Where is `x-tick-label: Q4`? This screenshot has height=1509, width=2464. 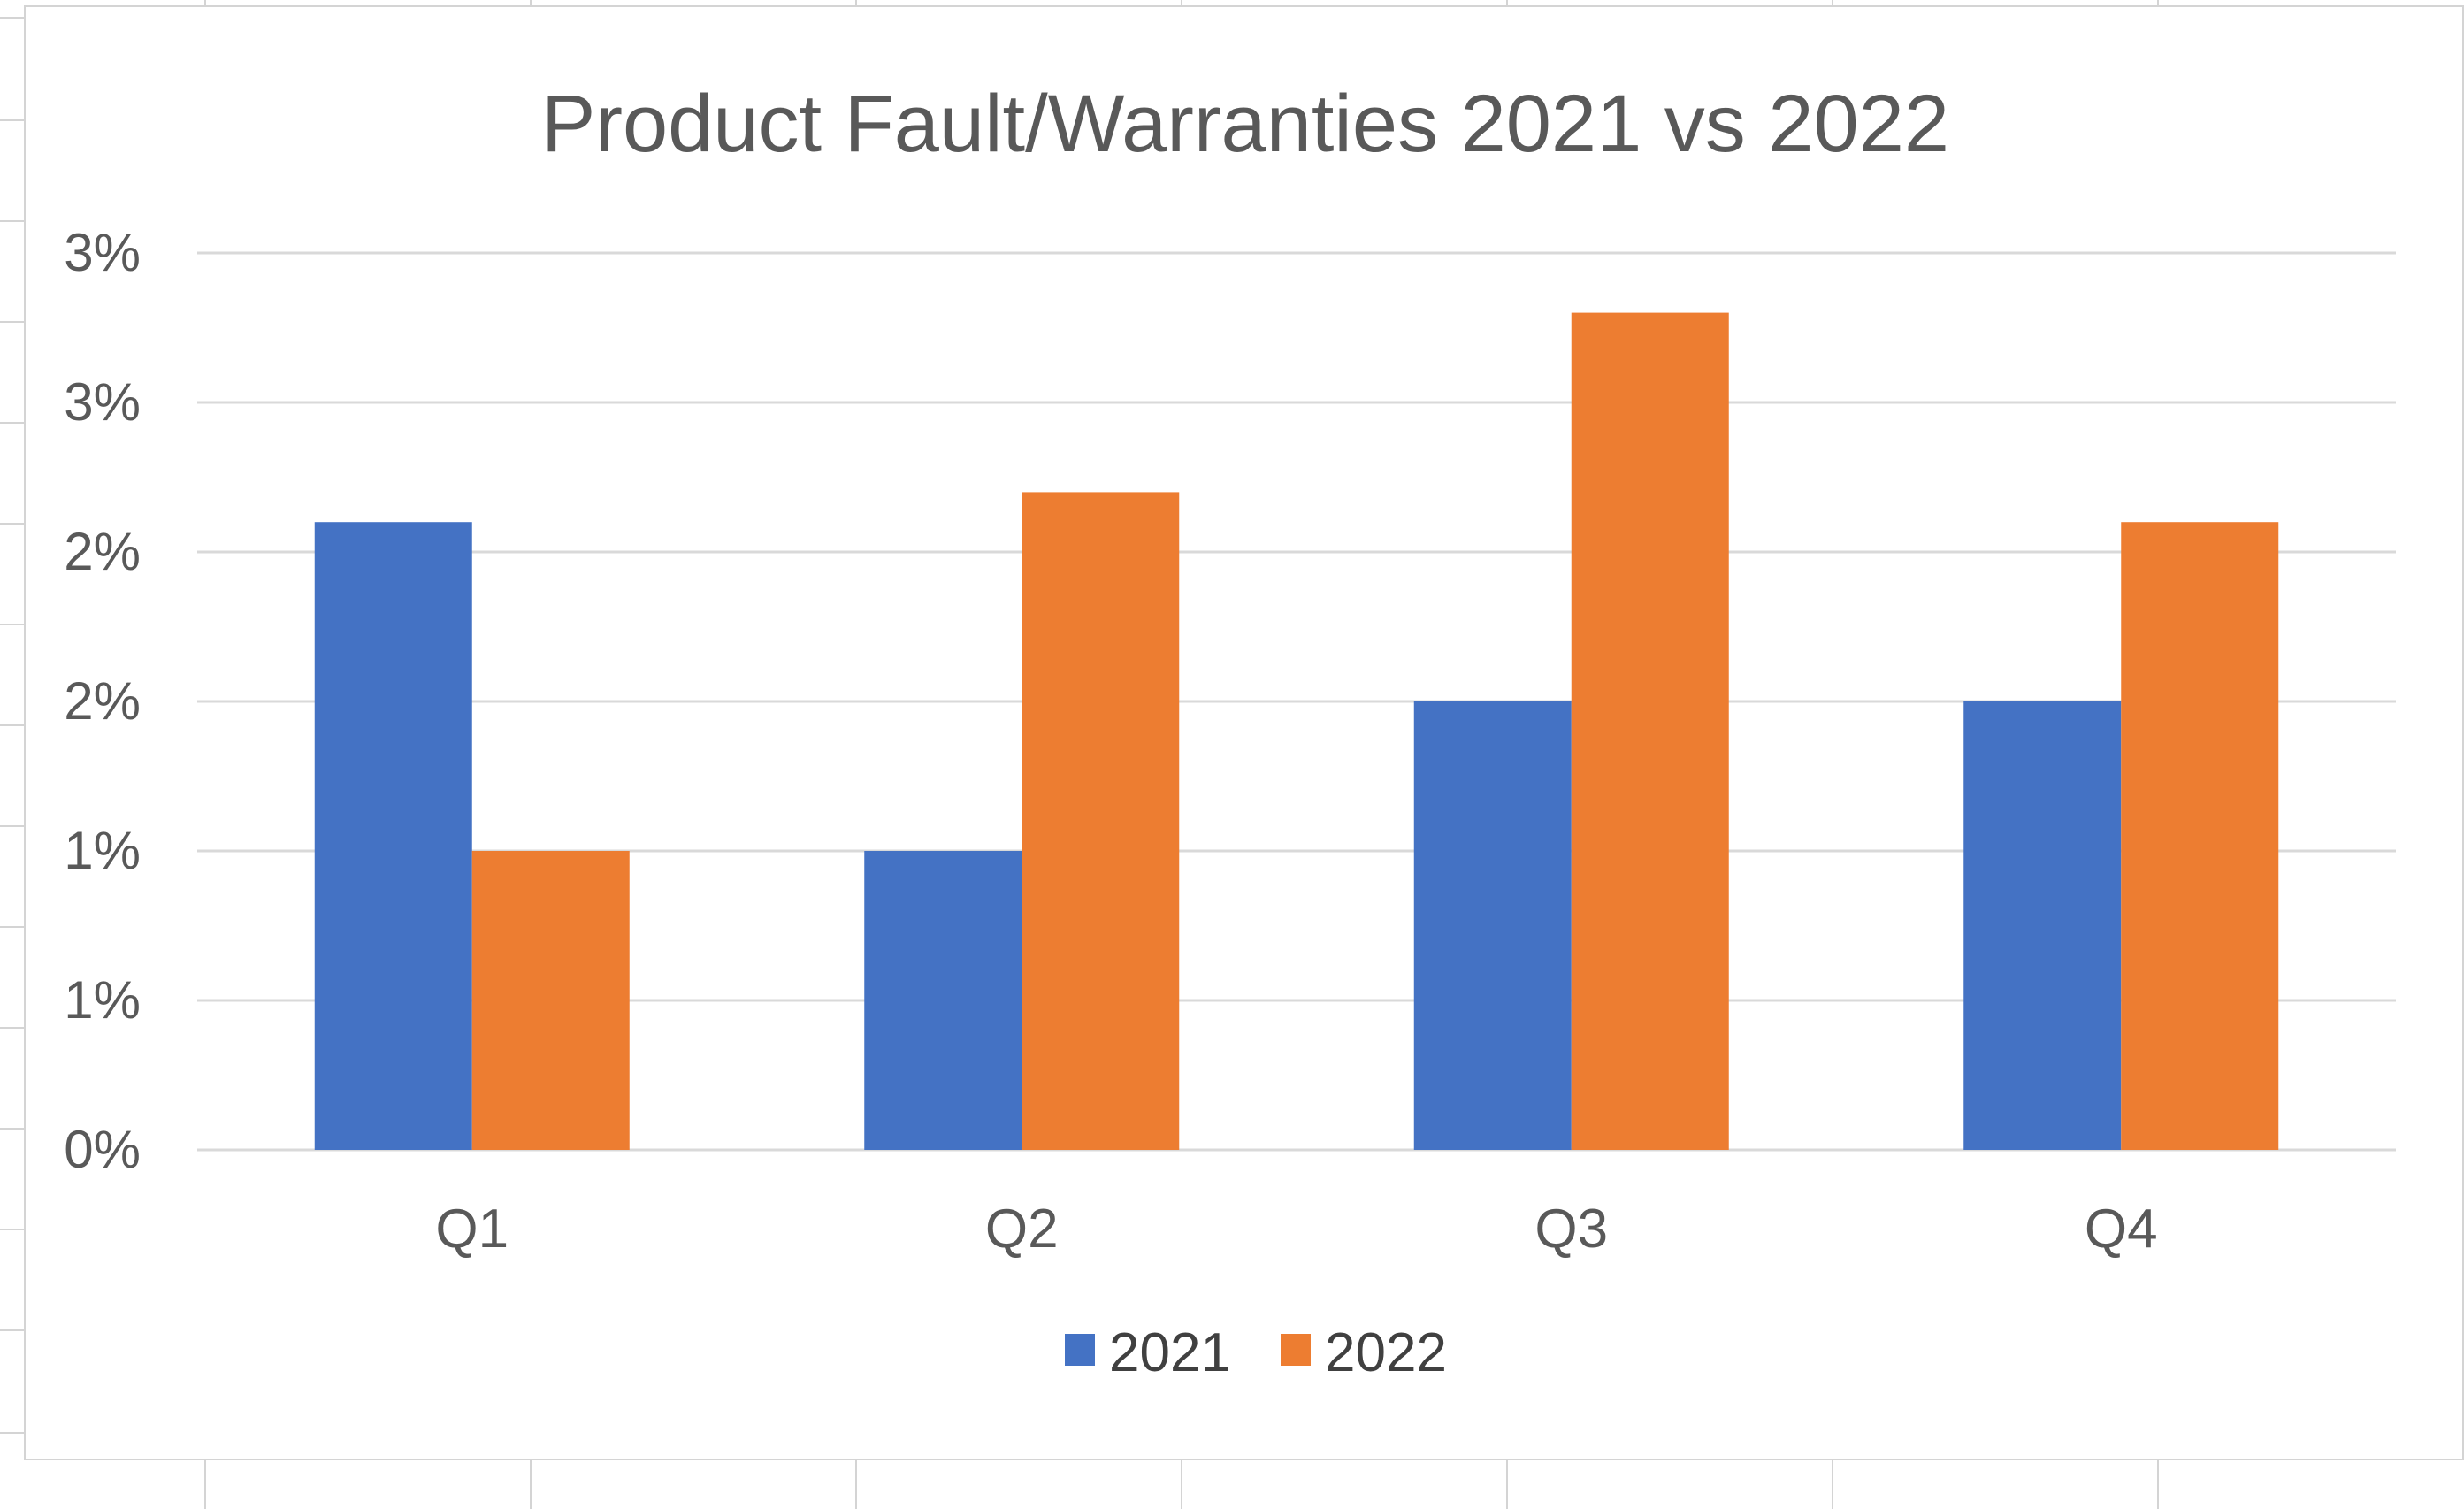 x-tick-label: Q4 is located at coordinates (2121, 1229).